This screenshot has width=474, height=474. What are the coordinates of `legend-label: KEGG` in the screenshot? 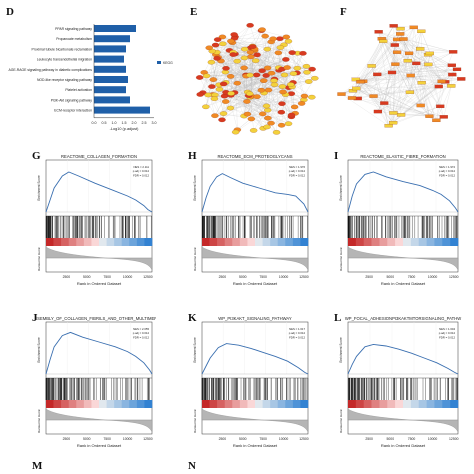 It's located at (168, 63).